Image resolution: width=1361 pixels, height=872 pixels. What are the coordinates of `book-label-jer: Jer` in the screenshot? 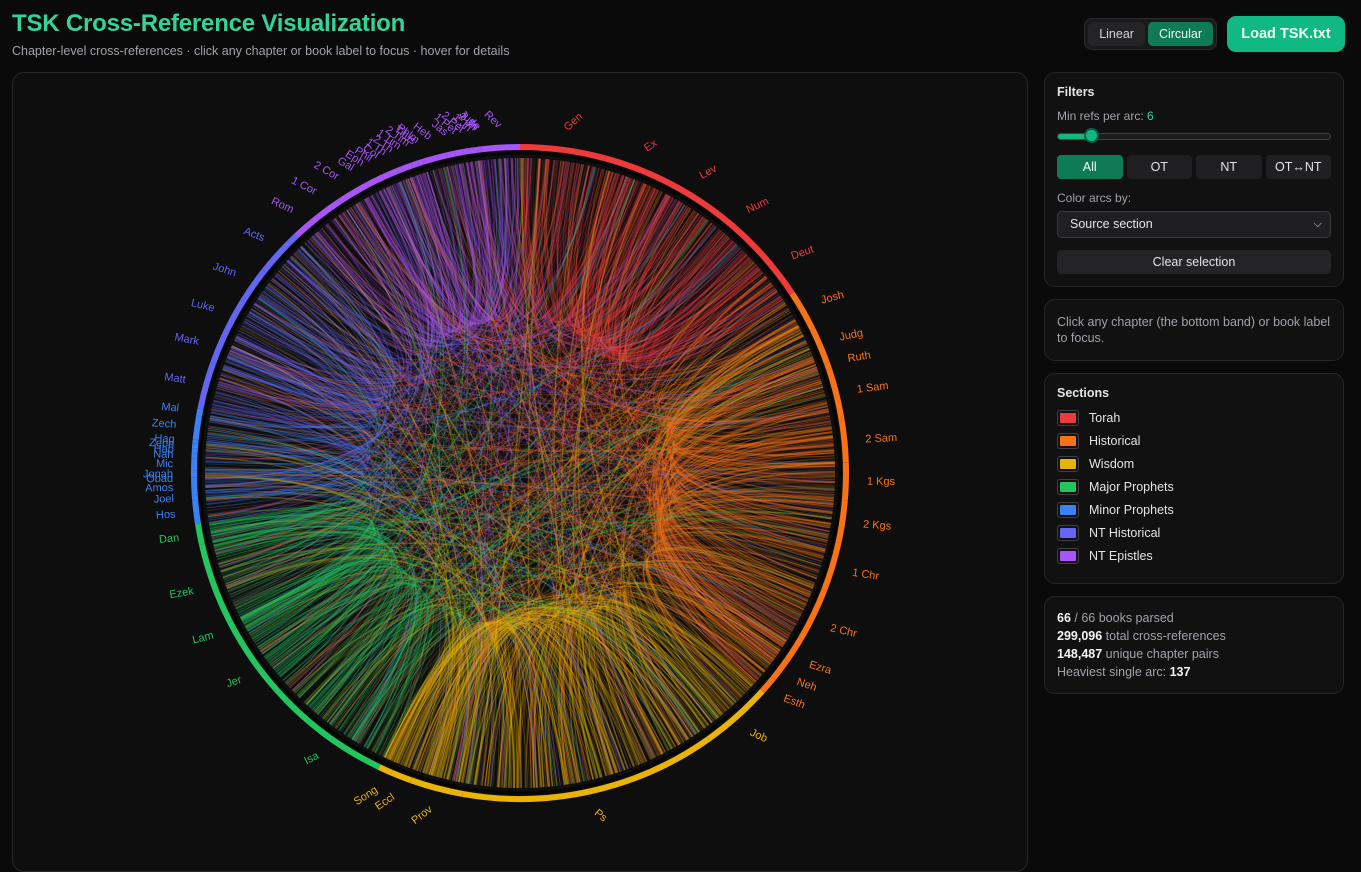 It's located at (234, 682).